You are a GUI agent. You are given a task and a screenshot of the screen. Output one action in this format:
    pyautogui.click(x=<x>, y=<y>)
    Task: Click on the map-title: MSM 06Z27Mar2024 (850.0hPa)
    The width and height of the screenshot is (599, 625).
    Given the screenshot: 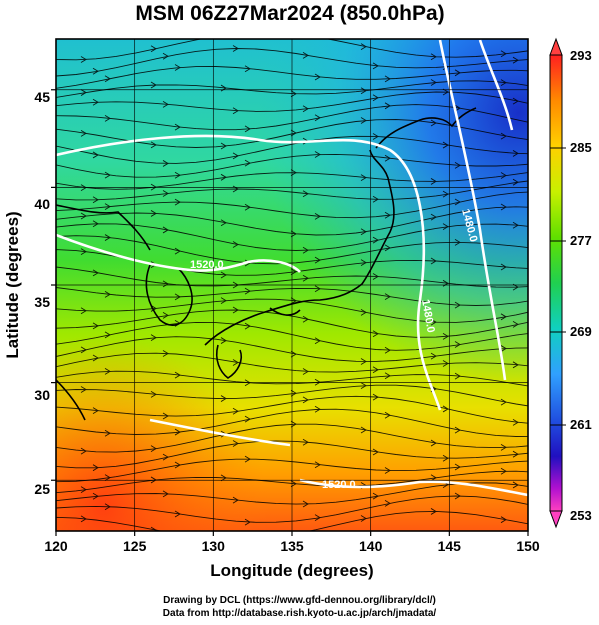 What is the action you would take?
    pyautogui.click(x=290, y=13)
    